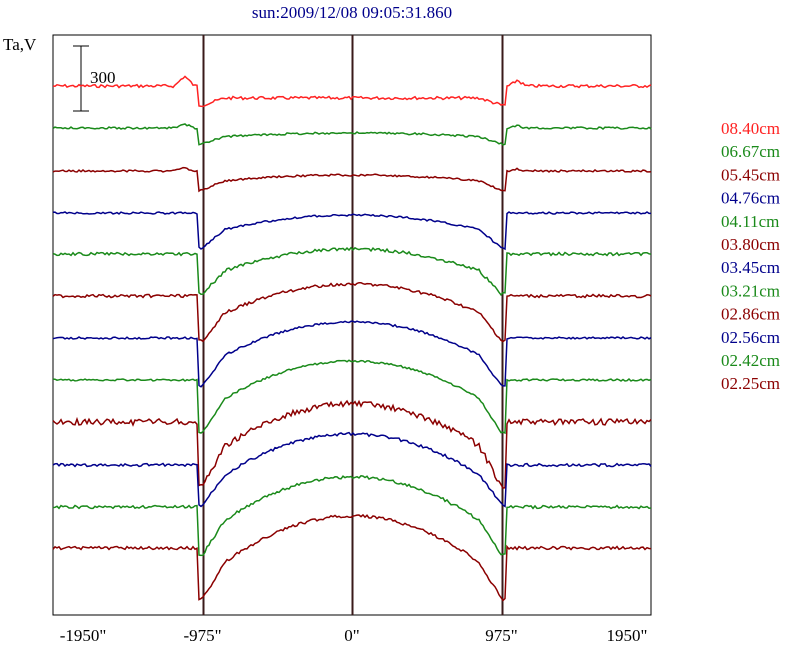 This screenshot has width=797, height=649. I want to click on chart-title: sun:2009/12/08 09:05:31.860, so click(352, 12).